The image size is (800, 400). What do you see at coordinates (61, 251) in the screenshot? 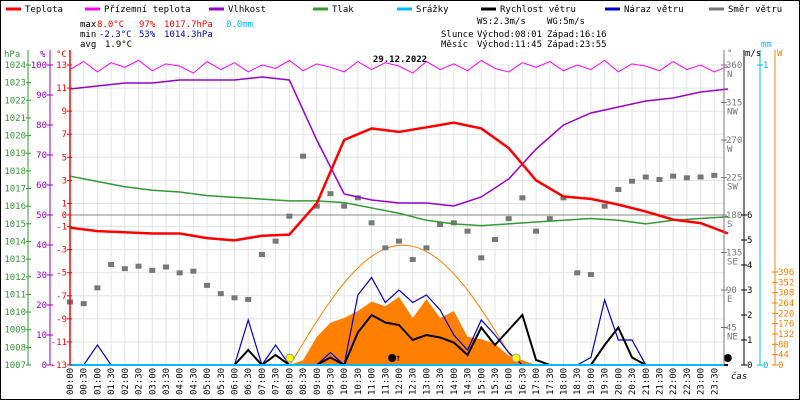
I see `temperature-tick-label: -3` at bounding box center [61, 251].